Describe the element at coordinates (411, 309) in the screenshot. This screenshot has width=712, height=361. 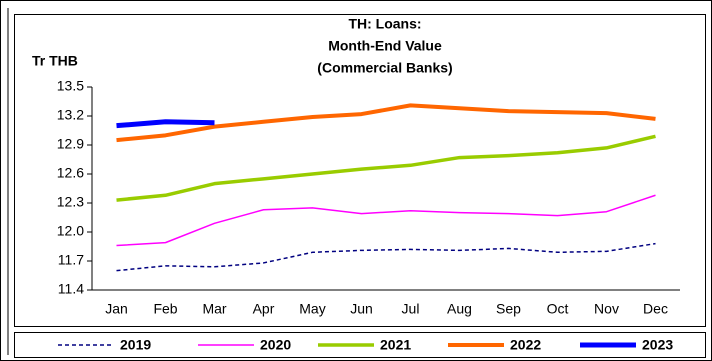
I see `x-tick-label: Jul` at that location.